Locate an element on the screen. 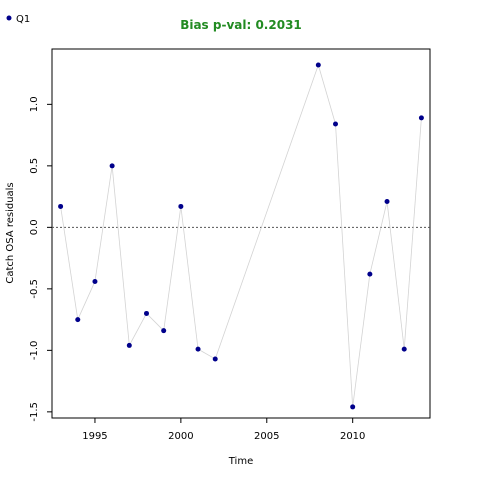 Image resolution: width=480 pixels, height=480 pixels. legend-marker is located at coordinates (9, 18).